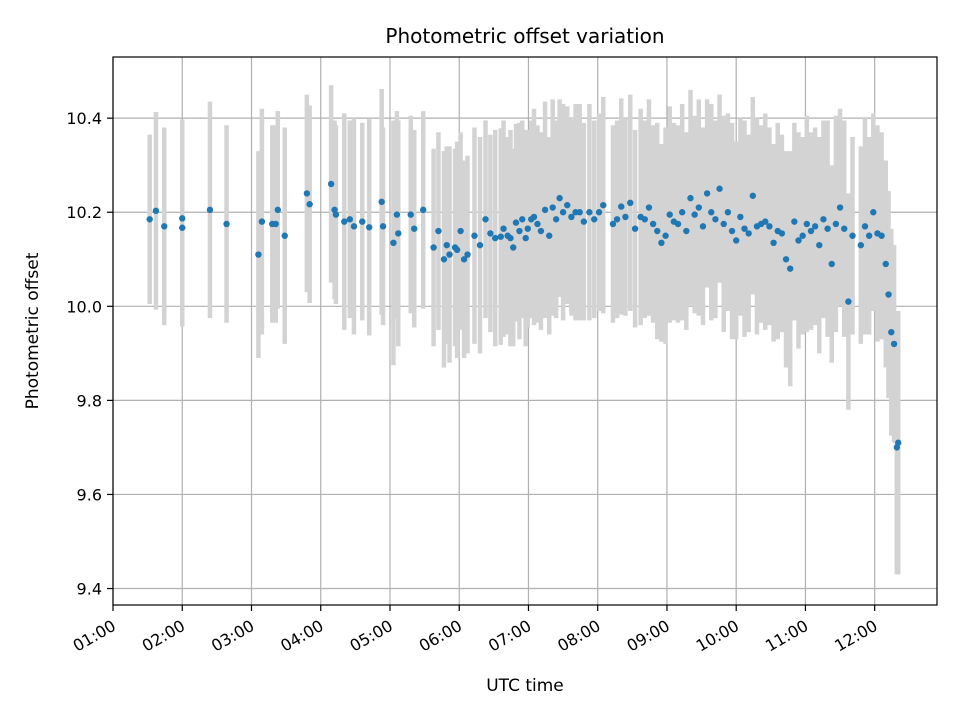 Image resolution: width=960 pixels, height=720 pixels. What do you see at coordinates (525, 686) in the screenshot?
I see `x-axis-title: UTC time` at bounding box center [525, 686].